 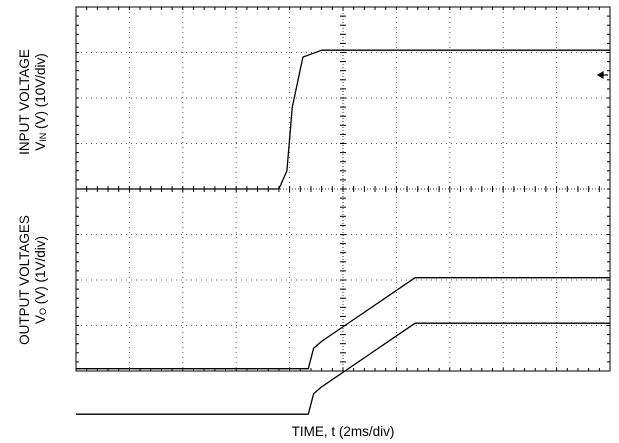 I want to click on x-axis-label: TIME, t (2ms/div), so click(x=343, y=431).